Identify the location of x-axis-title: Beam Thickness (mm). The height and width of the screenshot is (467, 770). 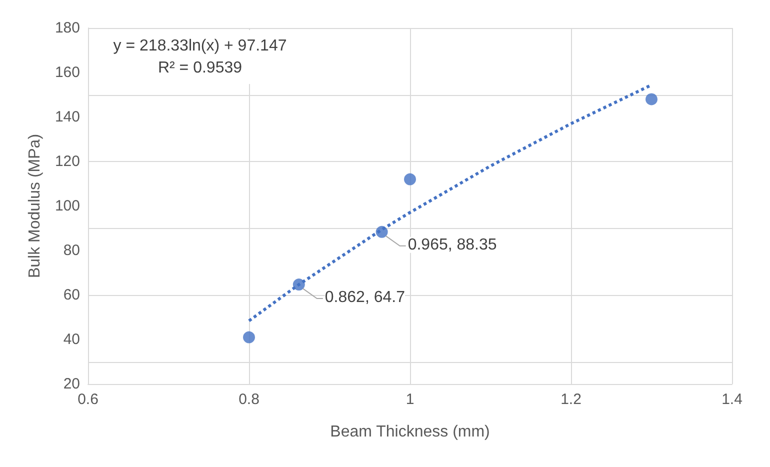
(410, 432).